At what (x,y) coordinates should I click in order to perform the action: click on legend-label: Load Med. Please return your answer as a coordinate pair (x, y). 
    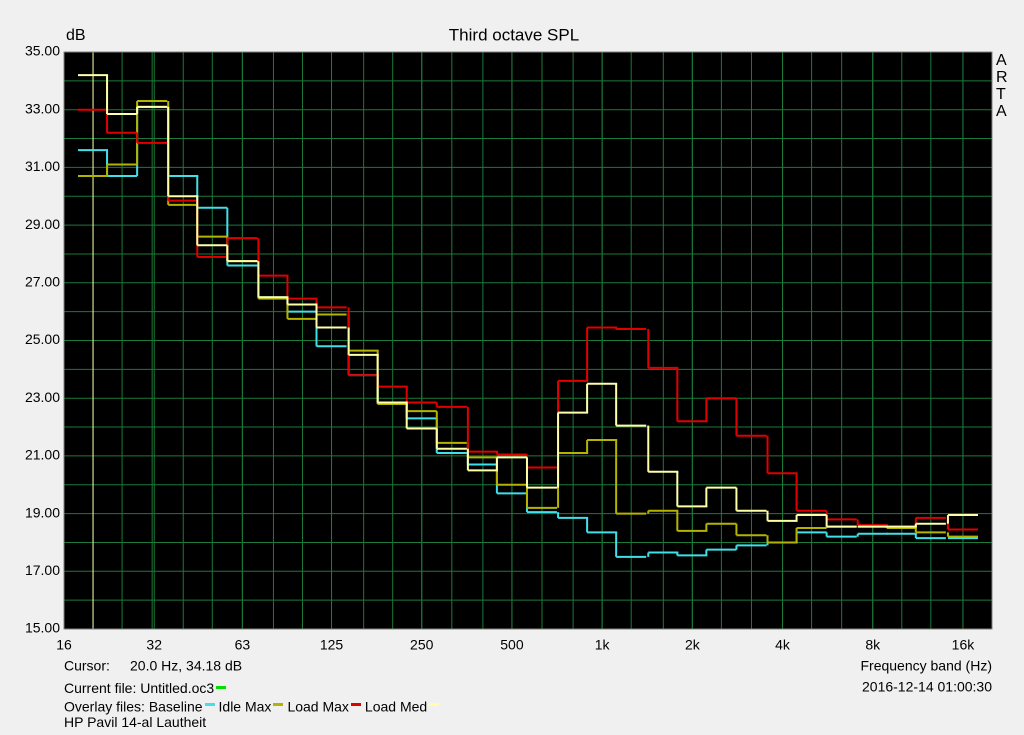
    Looking at the image, I should click on (396, 706).